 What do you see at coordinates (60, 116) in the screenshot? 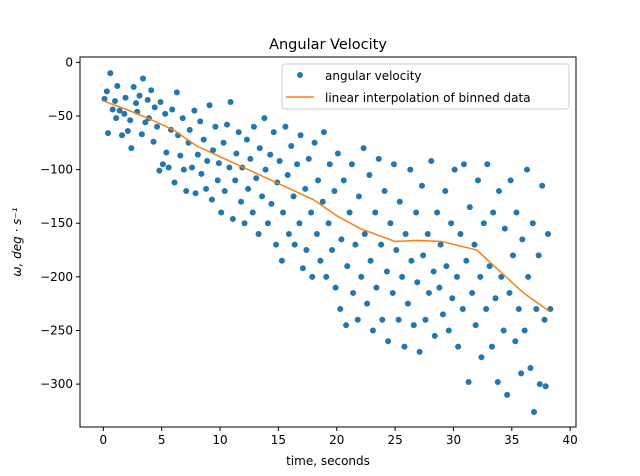
I see `y-tick-label: −50` at bounding box center [60, 116].